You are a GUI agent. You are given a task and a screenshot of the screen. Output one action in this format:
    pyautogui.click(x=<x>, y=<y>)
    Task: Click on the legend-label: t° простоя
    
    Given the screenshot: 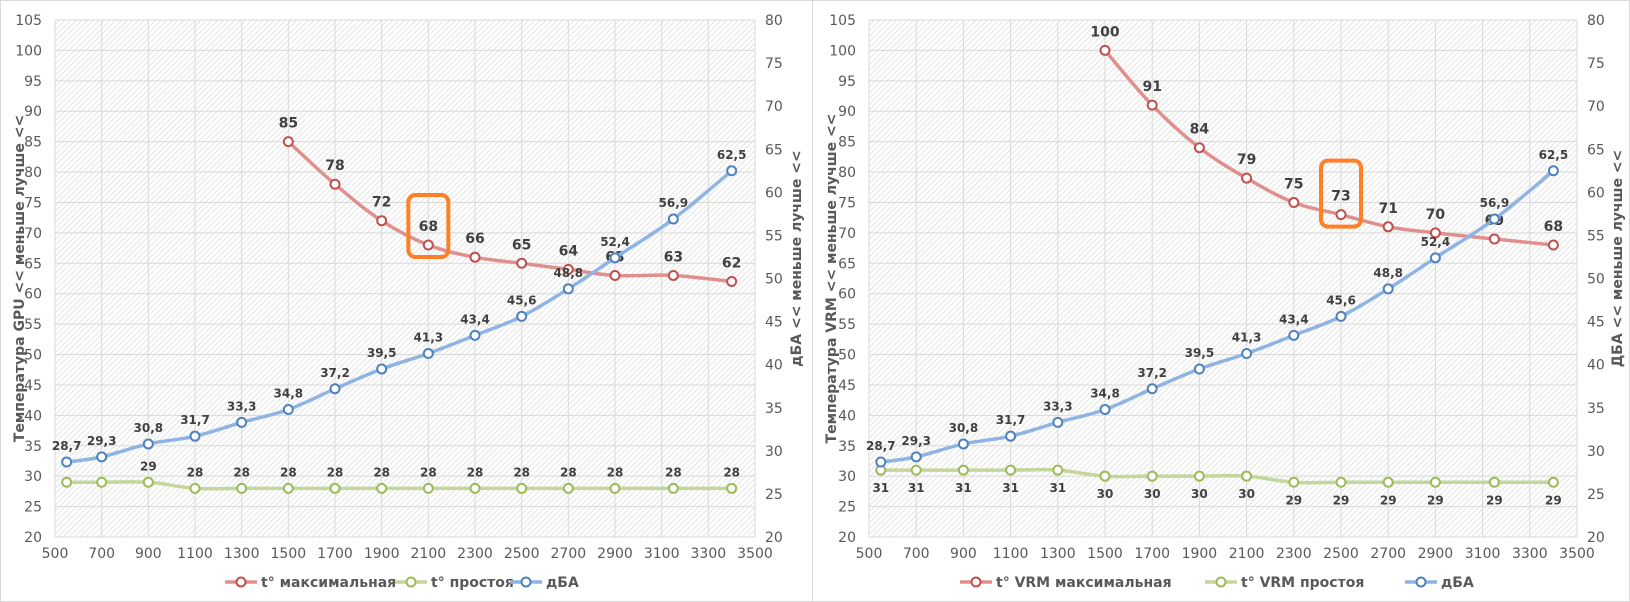 What is the action you would take?
    pyautogui.click(x=472, y=583)
    